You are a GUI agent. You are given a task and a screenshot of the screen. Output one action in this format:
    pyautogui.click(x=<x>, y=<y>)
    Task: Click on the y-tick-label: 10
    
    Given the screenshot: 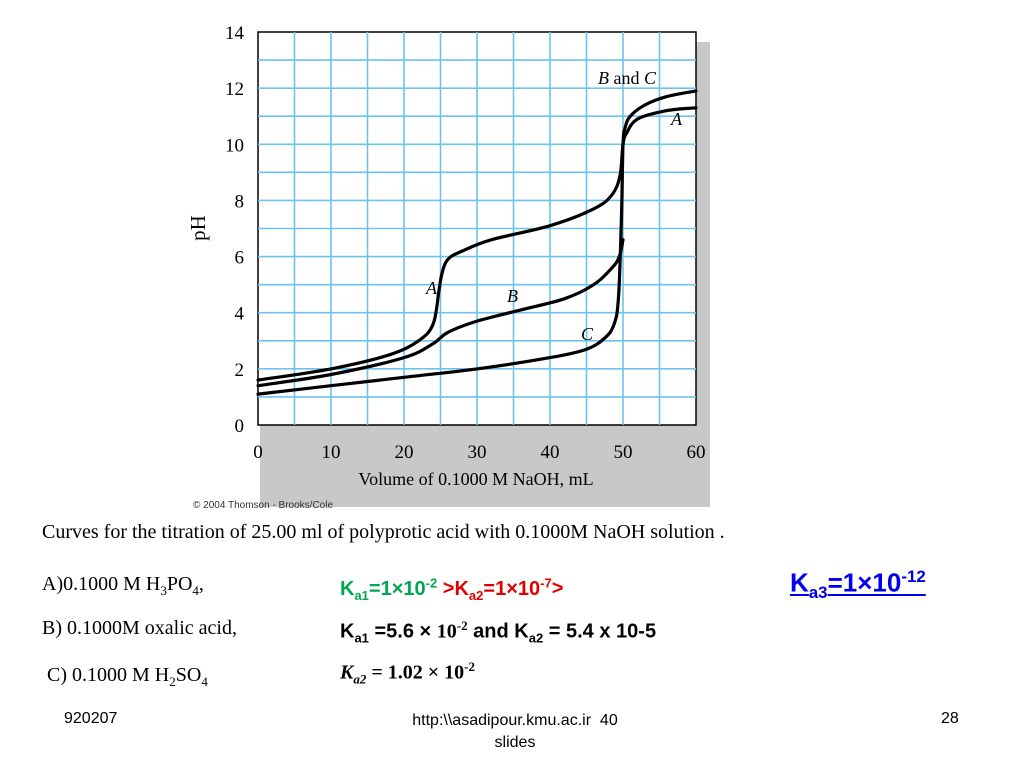 What is the action you would take?
    pyautogui.click(x=234, y=145)
    